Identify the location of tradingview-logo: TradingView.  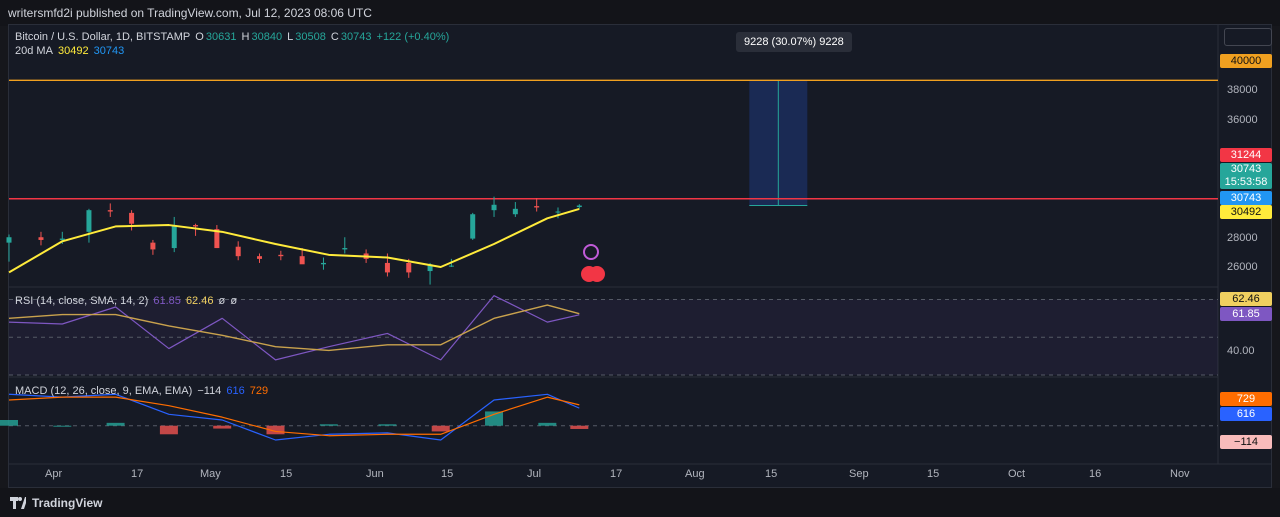
(56, 503).